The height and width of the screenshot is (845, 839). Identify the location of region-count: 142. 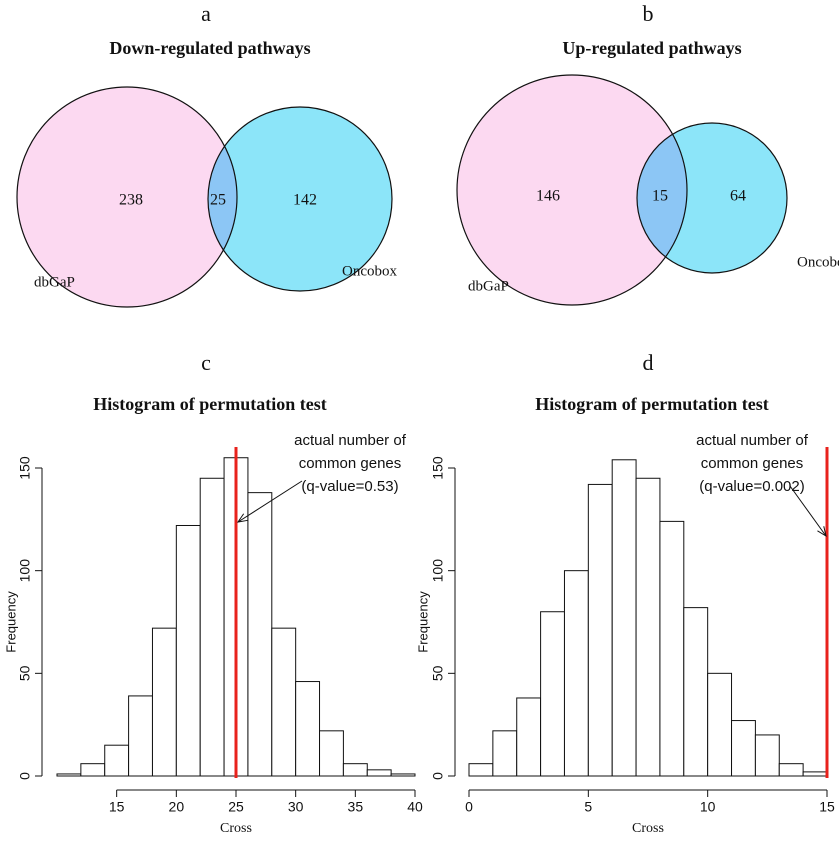
(305, 200).